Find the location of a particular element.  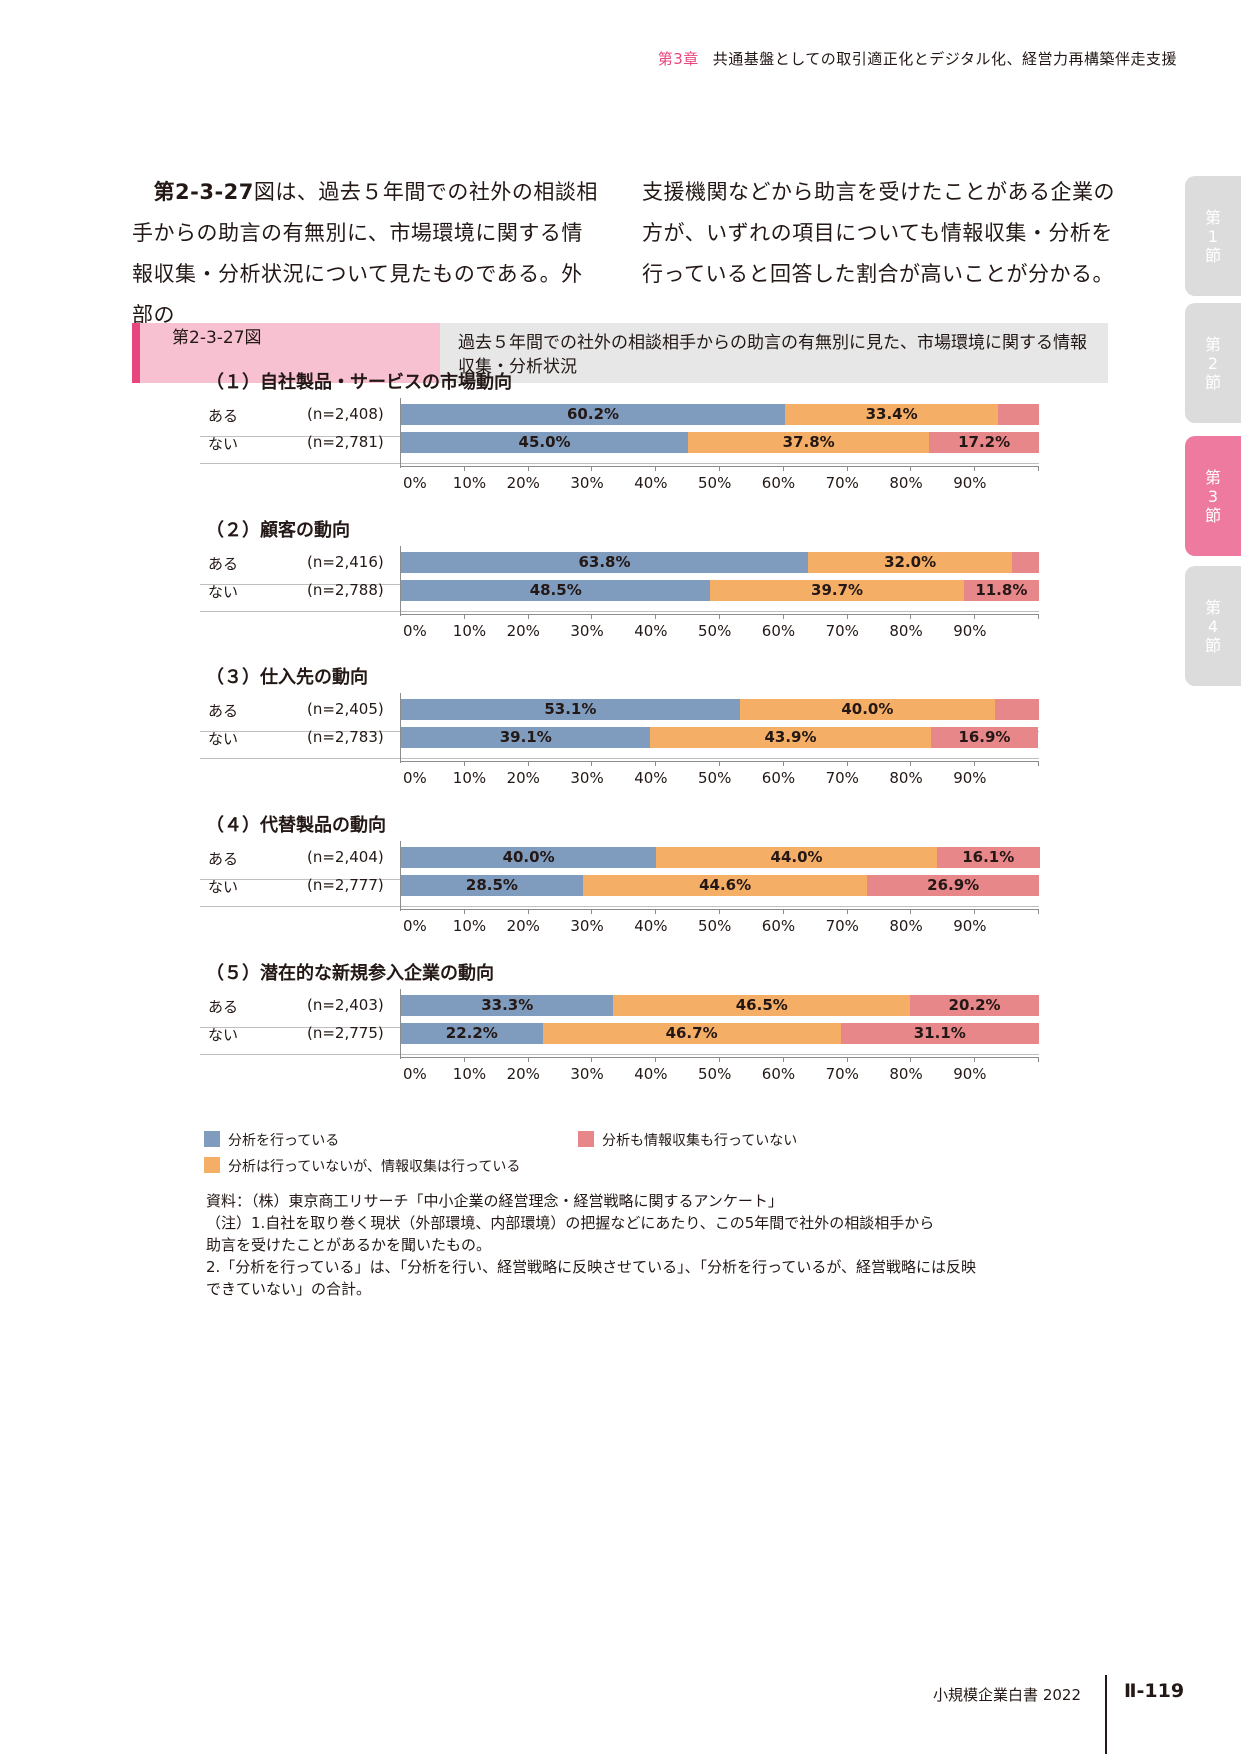

data-label: 44.6% is located at coordinates (725, 885).